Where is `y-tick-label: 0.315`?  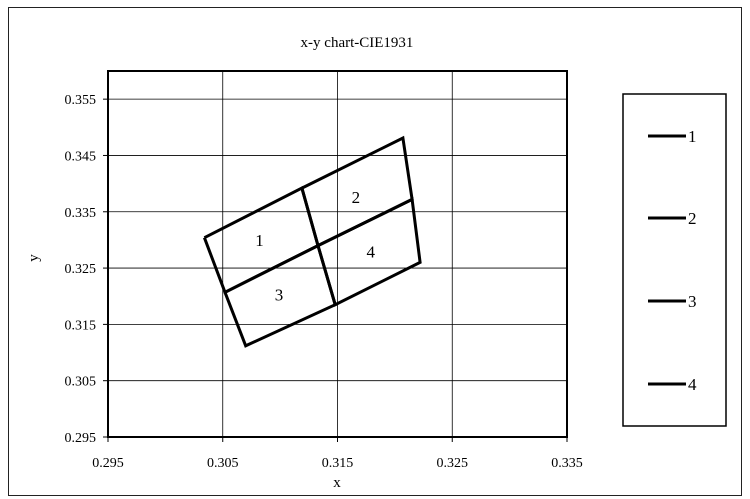
y-tick-label: 0.315 is located at coordinates (81, 325).